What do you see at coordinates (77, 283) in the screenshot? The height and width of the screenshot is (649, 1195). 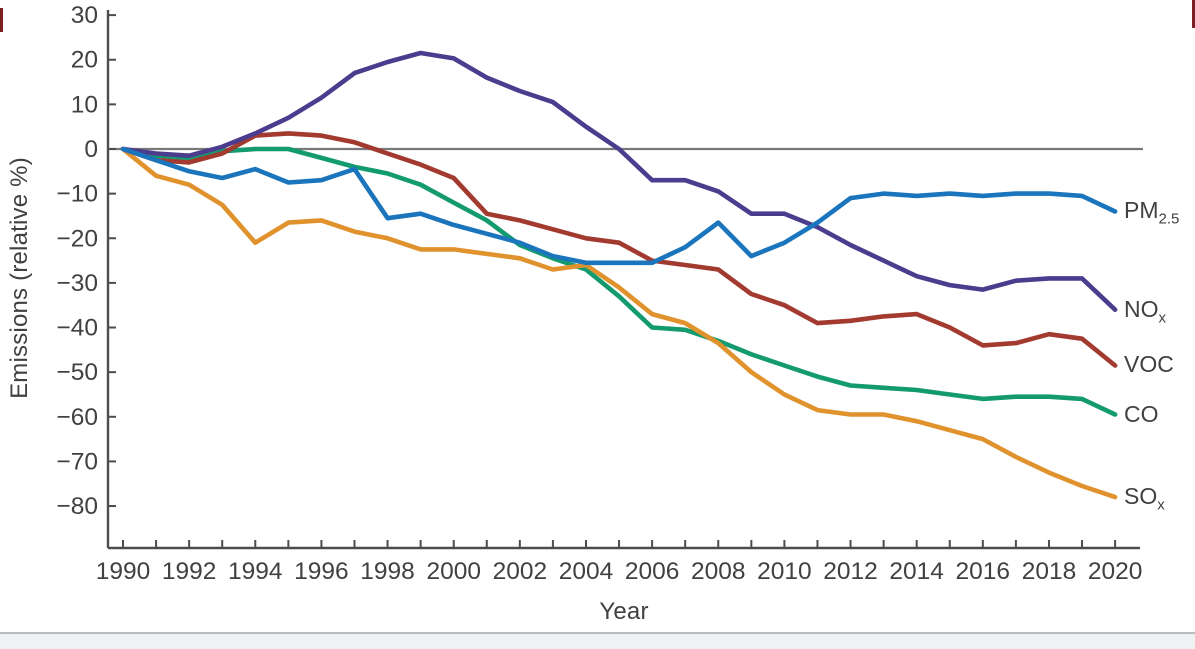 I see `y-tick-label: −30` at bounding box center [77, 283].